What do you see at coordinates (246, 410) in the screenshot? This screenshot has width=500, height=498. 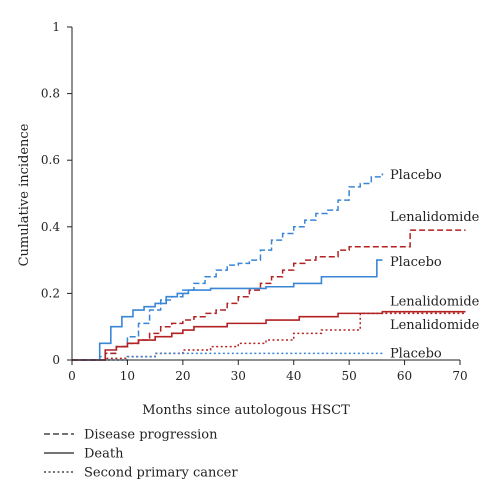 I see `x-axis-label: Months since autologous HSCT` at bounding box center [246, 410].